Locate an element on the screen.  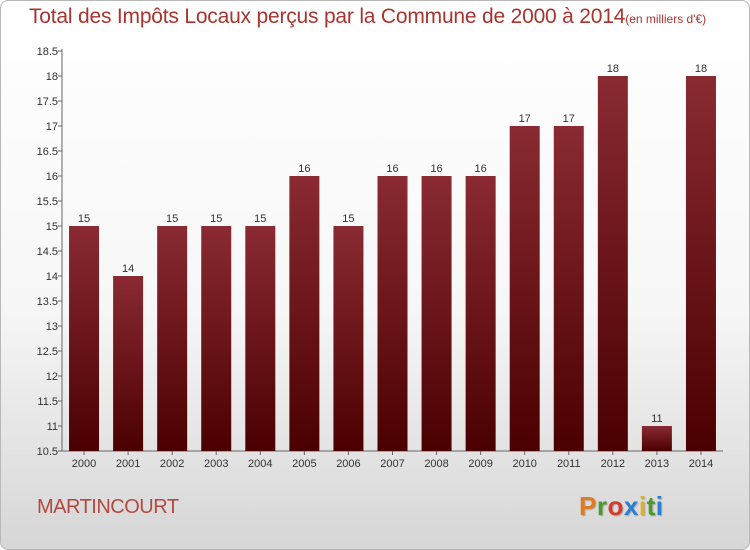
y-tick-label: 11 is located at coordinates (52, 427).